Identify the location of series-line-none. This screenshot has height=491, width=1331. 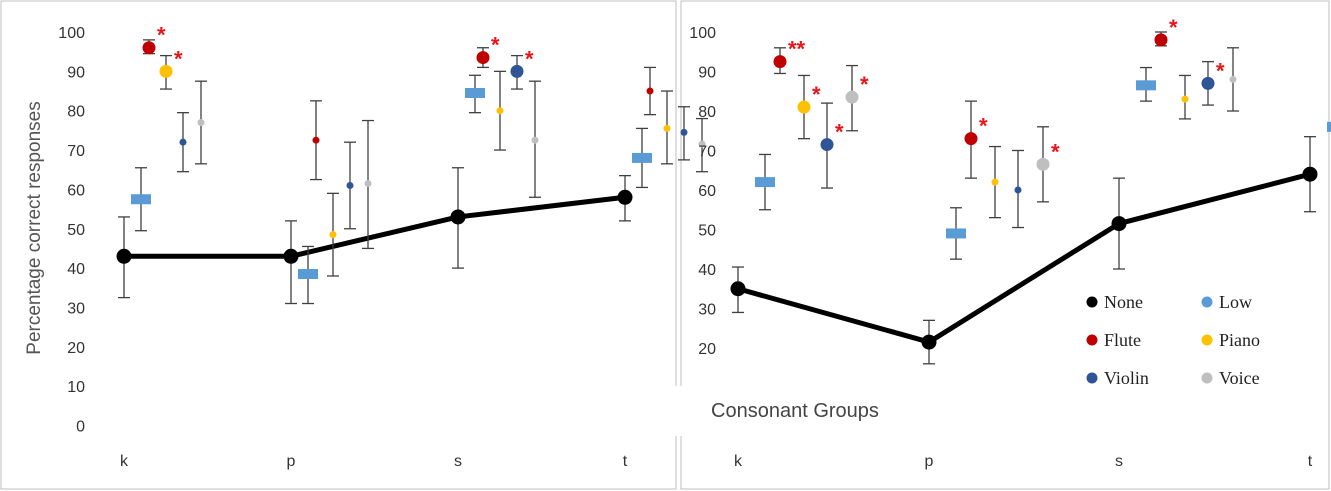
(375, 226).